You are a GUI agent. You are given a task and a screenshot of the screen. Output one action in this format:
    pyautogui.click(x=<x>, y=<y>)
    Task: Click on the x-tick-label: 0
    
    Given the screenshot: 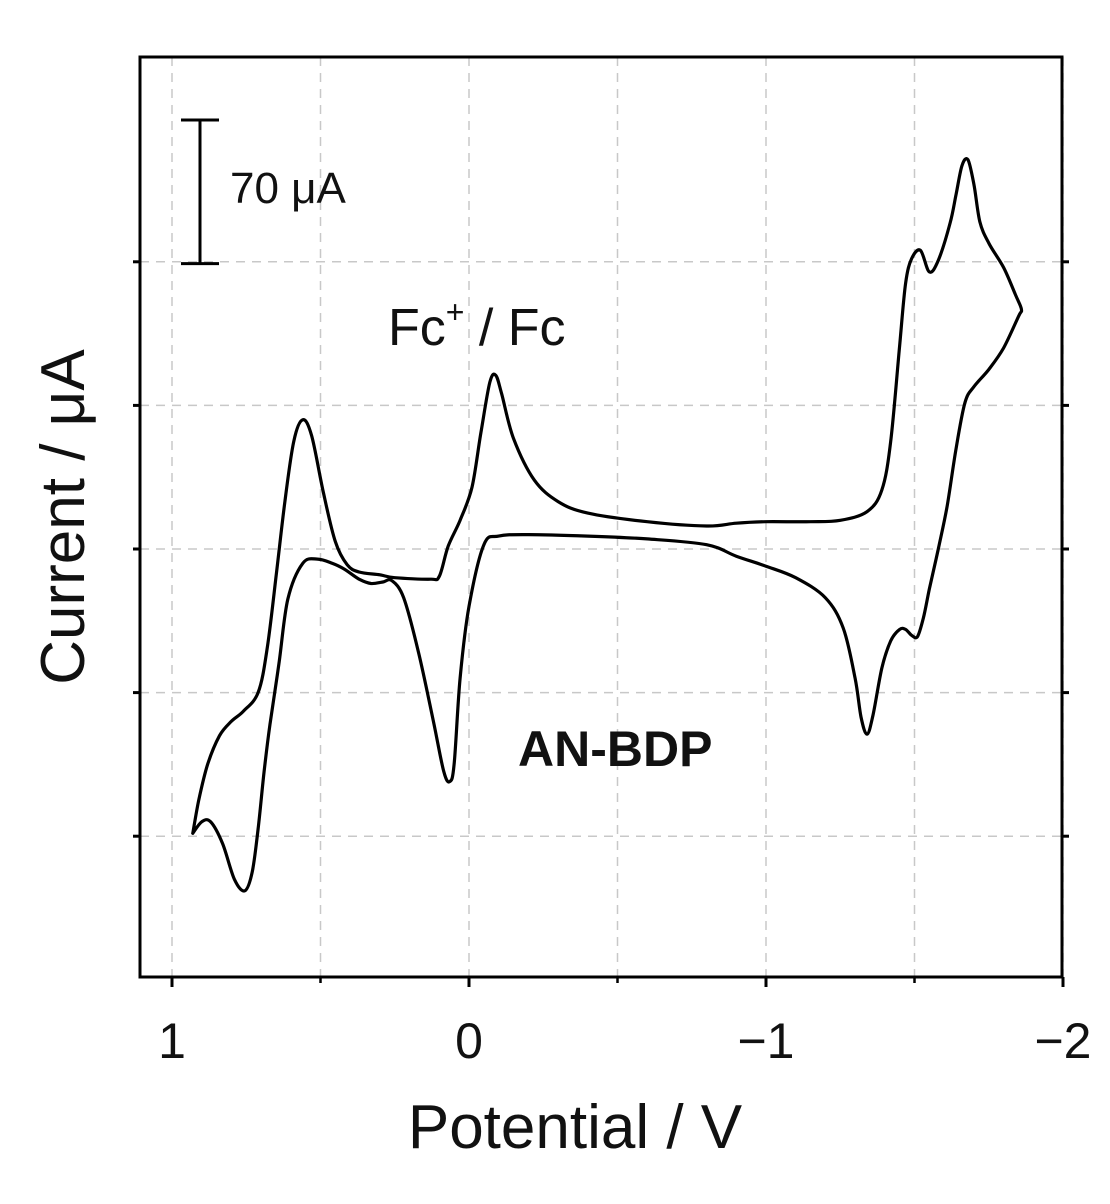 What is the action you would take?
    pyautogui.click(x=469, y=1041)
    